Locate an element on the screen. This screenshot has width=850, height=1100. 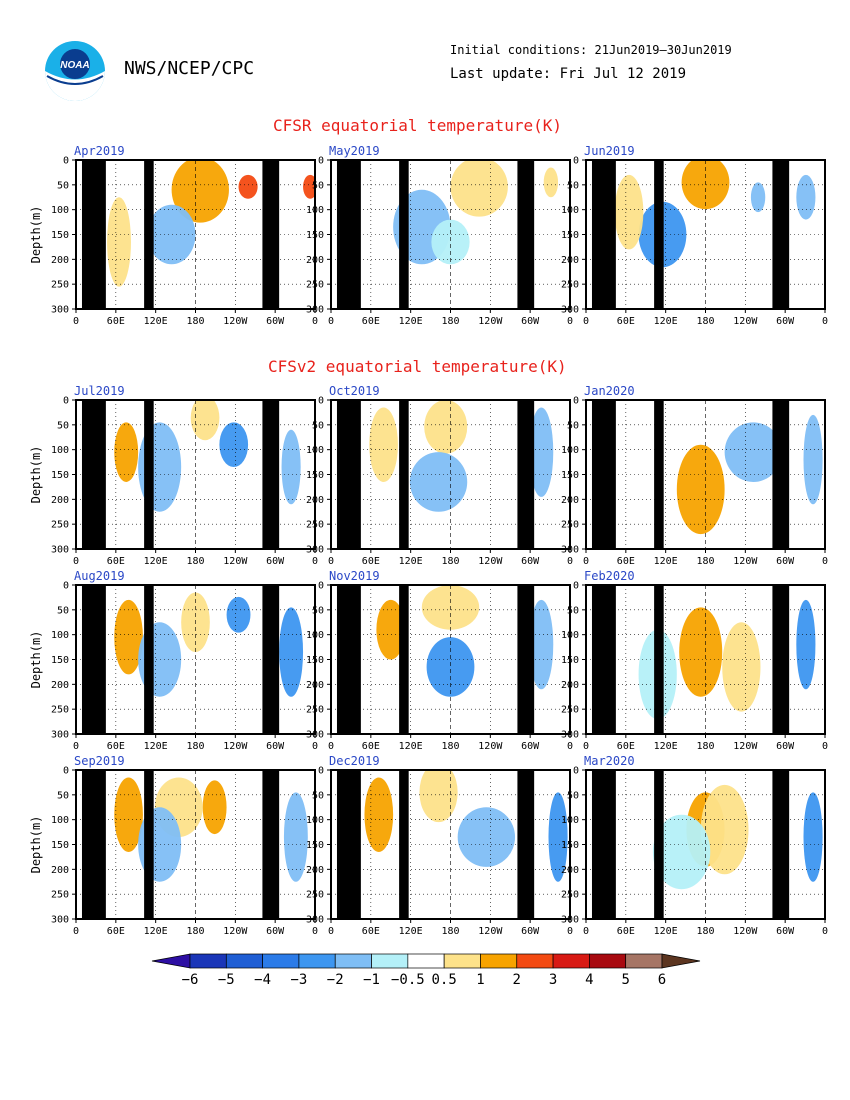
panel-title: Jul2019 is located at coordinates (99, 391).